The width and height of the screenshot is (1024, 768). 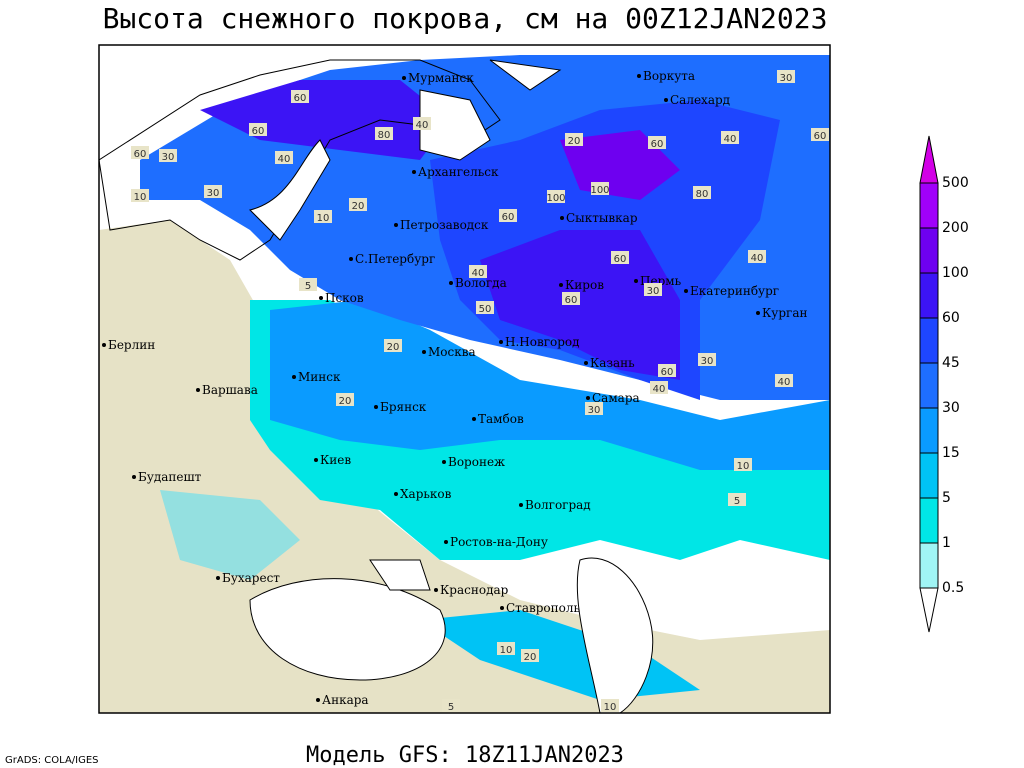 I want to click on legend-label: 15, so click(x=951, y=453).